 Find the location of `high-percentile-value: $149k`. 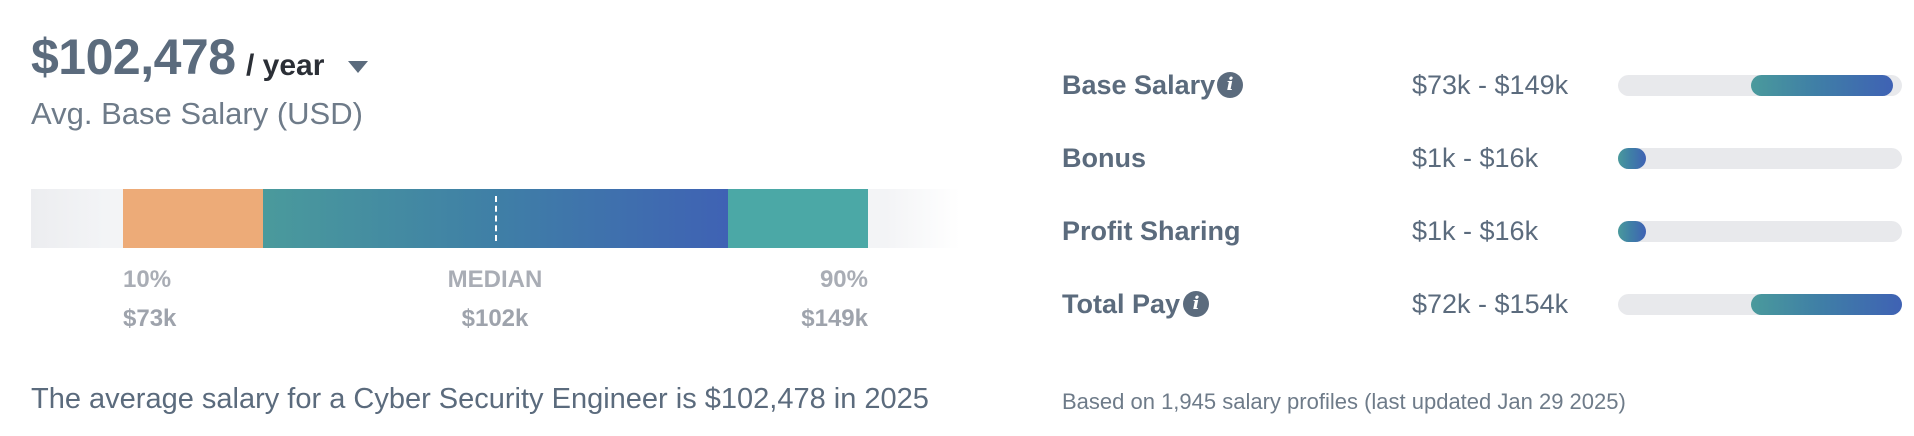

high-percentile-value: $149k is located at coordinates (834, 318).